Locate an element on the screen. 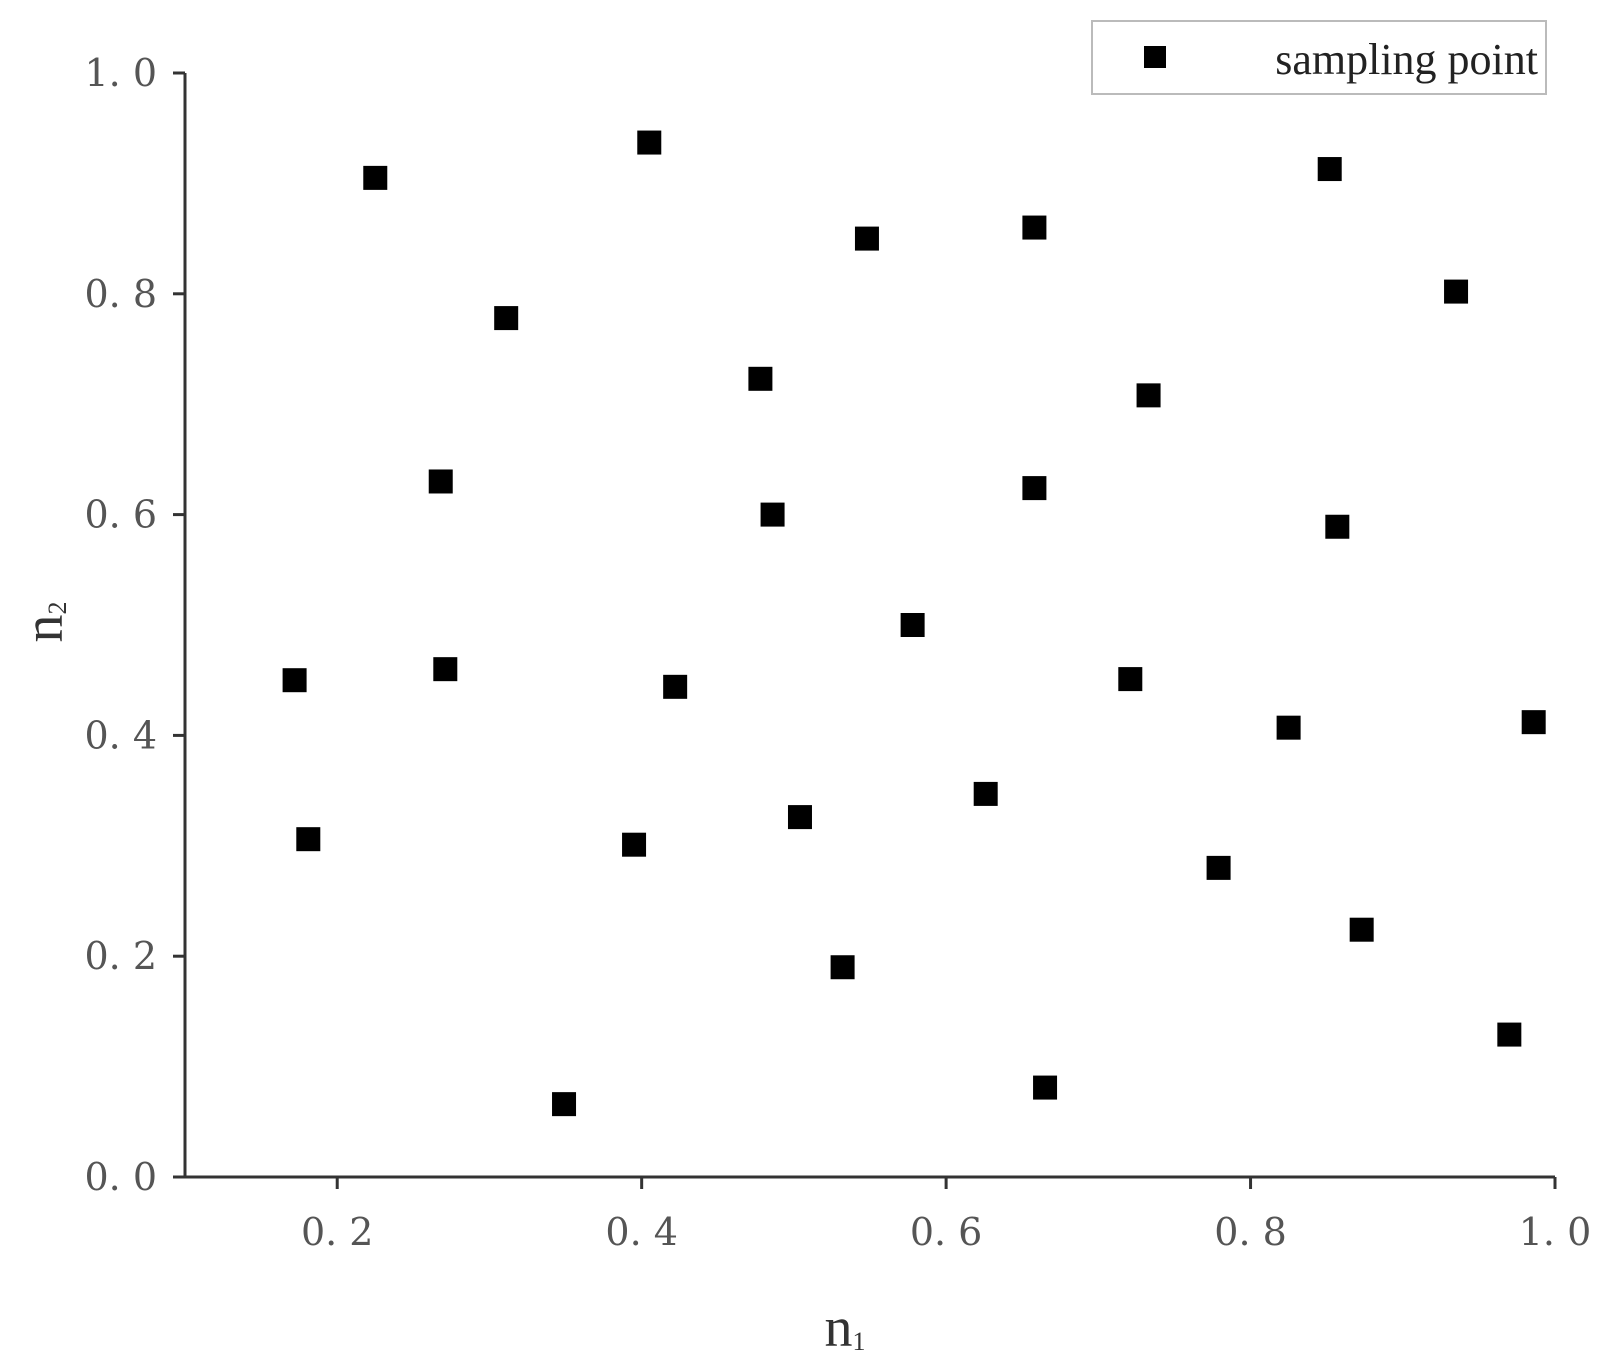  legend-label: sampling point is located at coordinates (1406, 59).